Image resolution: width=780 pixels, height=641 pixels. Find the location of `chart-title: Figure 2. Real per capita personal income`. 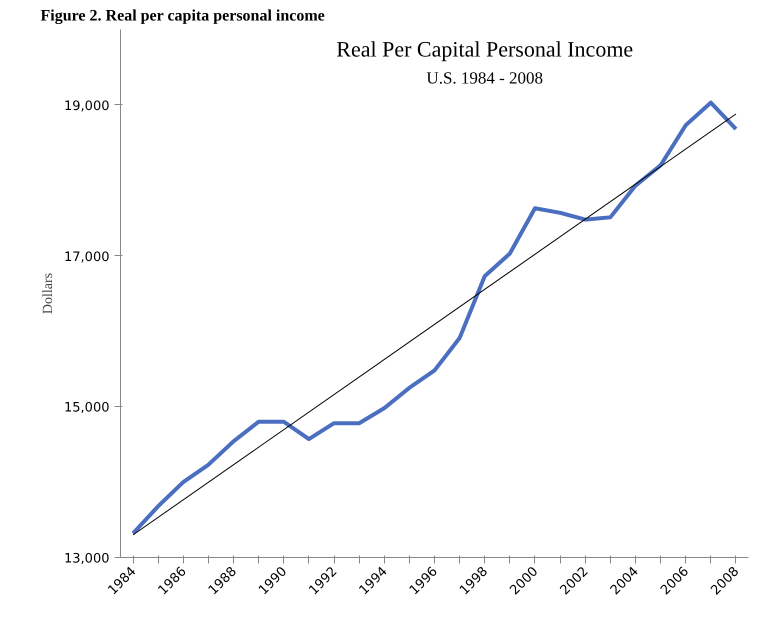

chart-title: Figure 2. Real per capita personal income is located at coordinates (182, 16).